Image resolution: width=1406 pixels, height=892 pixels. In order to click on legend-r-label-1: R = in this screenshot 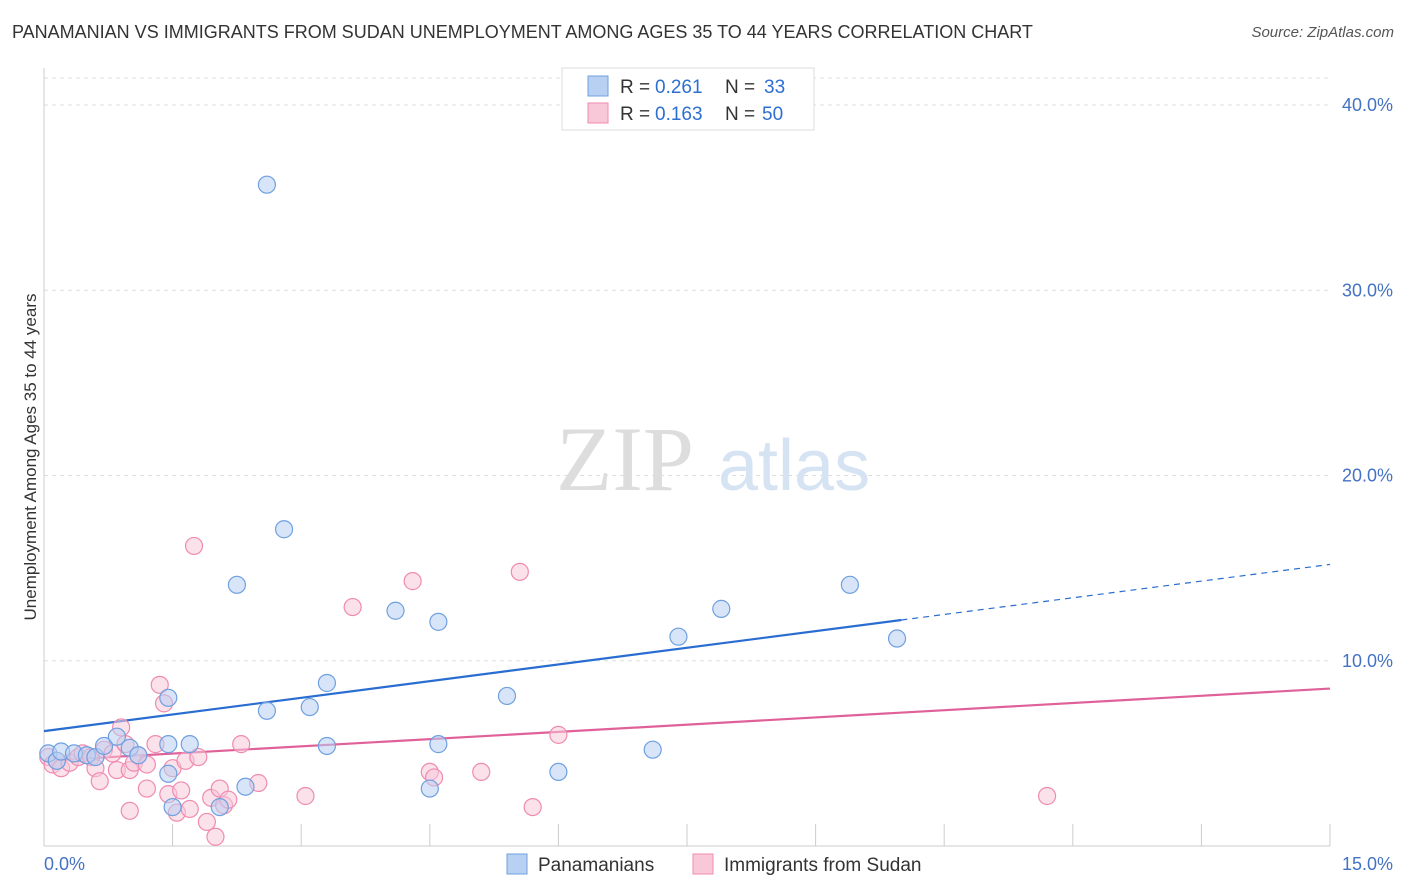, I will do `click(635, 87)`.